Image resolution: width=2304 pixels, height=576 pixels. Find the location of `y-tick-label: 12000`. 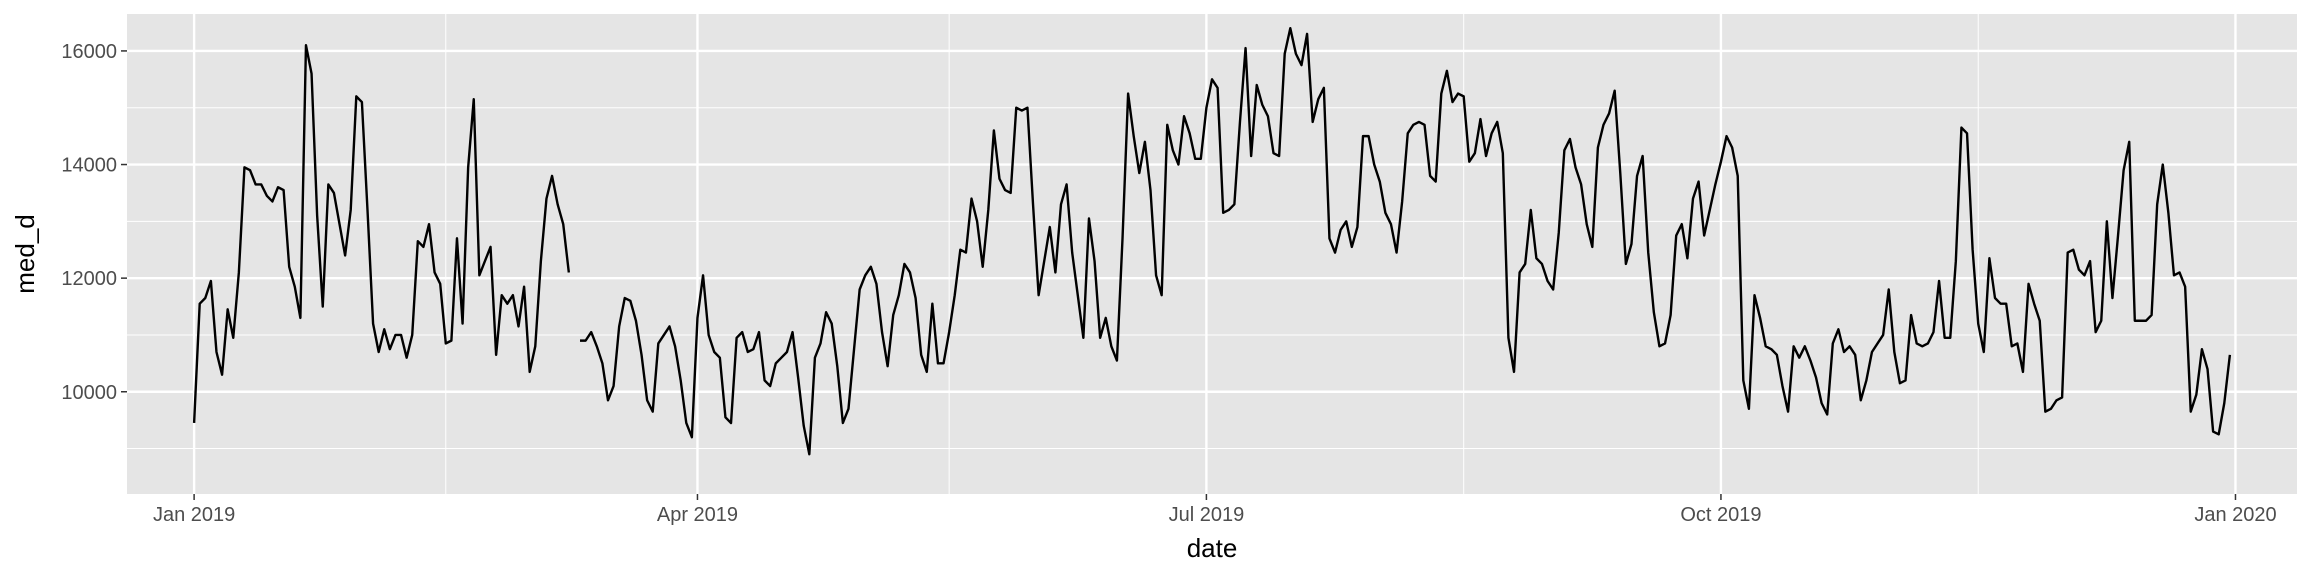

y-tick-label: 12000 is located at coordinates (89, 279).